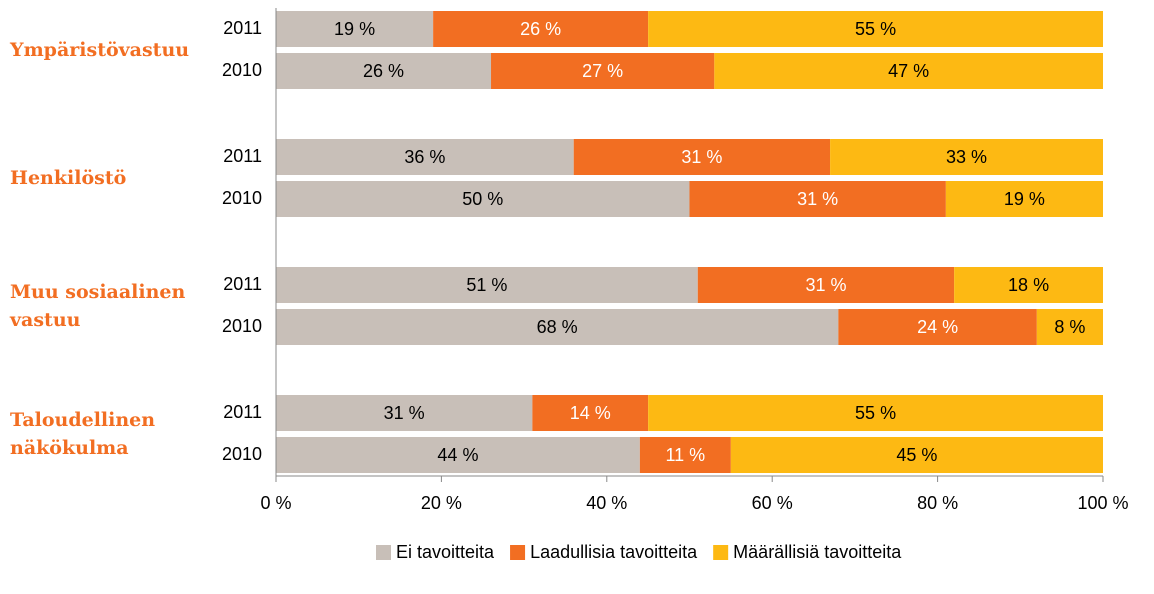 This screenshot has height=594, width=1154. I want to click on data-label: 33 %, so click(966, 157).